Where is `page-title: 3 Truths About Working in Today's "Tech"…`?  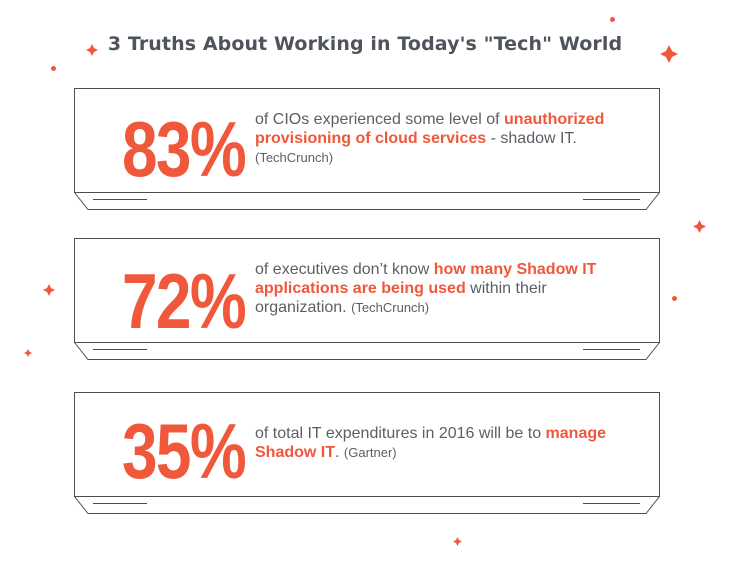
page-title: 3 Truths About Working in Today's "Tech"… is located at coordinates (365, 44).